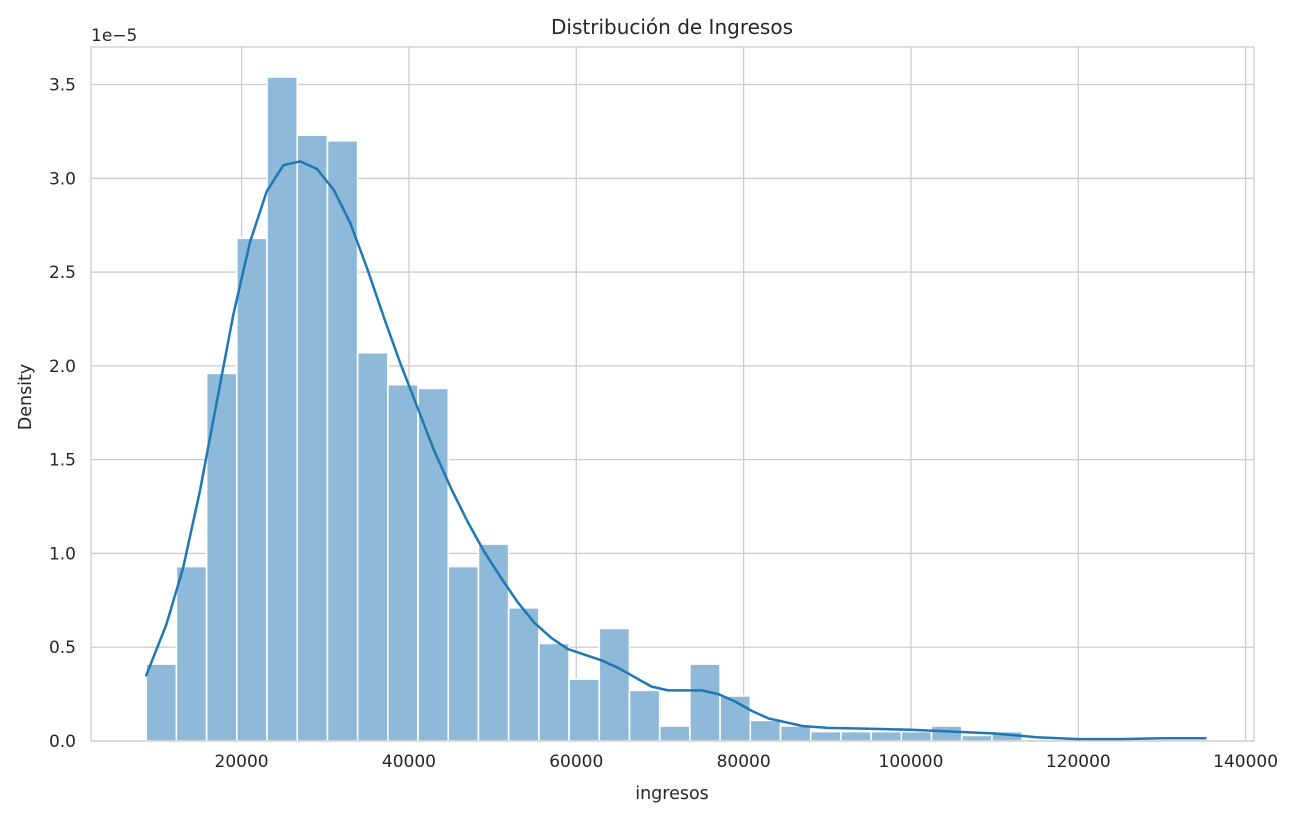 This screenshot has width=1295, height=818. What do you see at coordinates (114, 36) in the screenshot?
I see `y-offset-label: 1e−5` at bounding box center [114, 36].